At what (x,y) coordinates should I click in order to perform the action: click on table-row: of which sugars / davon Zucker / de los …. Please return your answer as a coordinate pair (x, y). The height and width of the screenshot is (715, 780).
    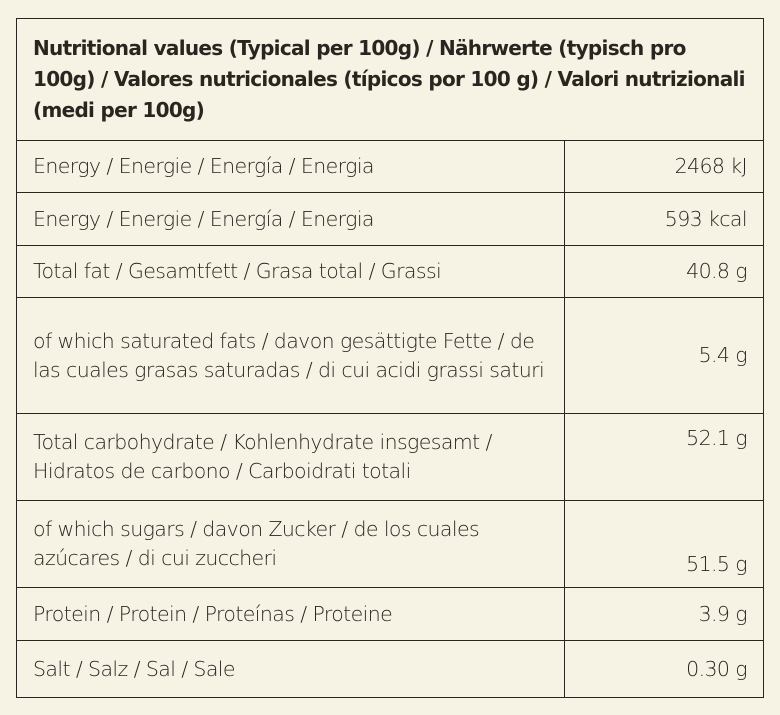
    Looking at the image, I should click on (390, 544).